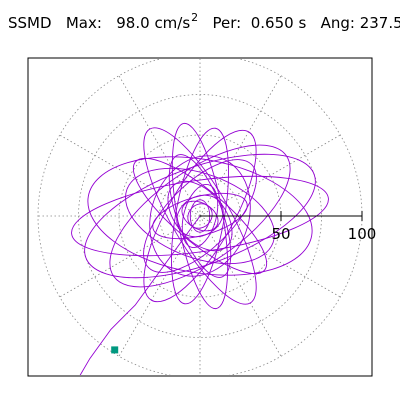  I want to click on angle-label: Ang:, so click(337, 23).